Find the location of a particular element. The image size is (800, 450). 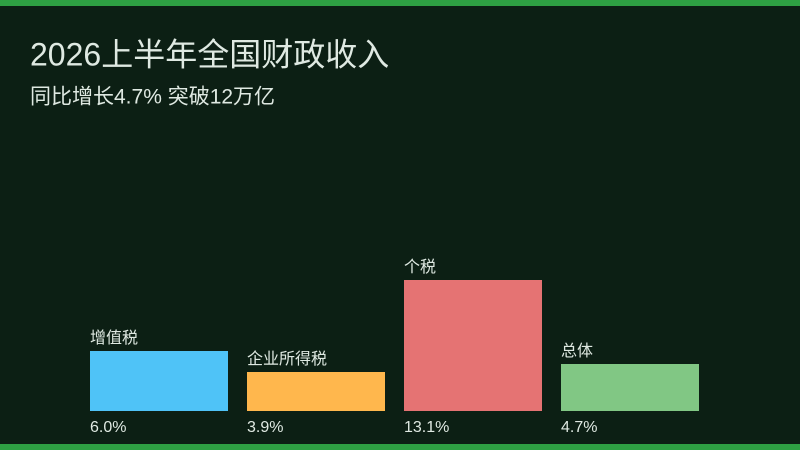

top-stripe is located at coordinates (400, 3).